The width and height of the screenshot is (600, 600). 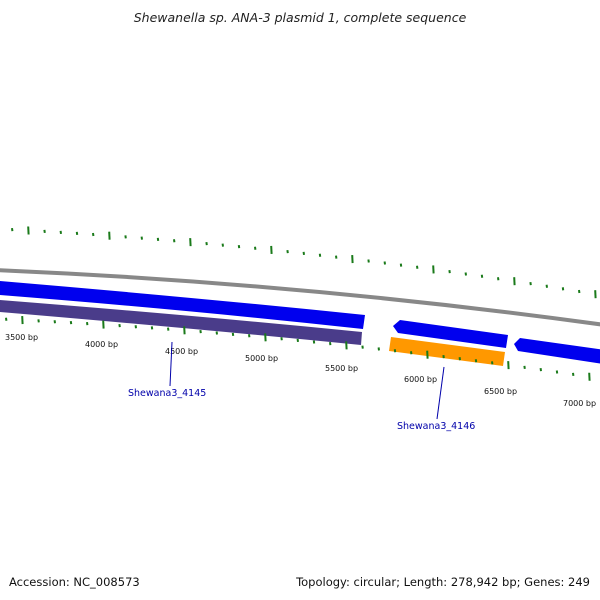 What do you see at coordinates (181, 351) in the screenshot?
I see `scale-label: 4500 bp` at bounding box center [181, 351].